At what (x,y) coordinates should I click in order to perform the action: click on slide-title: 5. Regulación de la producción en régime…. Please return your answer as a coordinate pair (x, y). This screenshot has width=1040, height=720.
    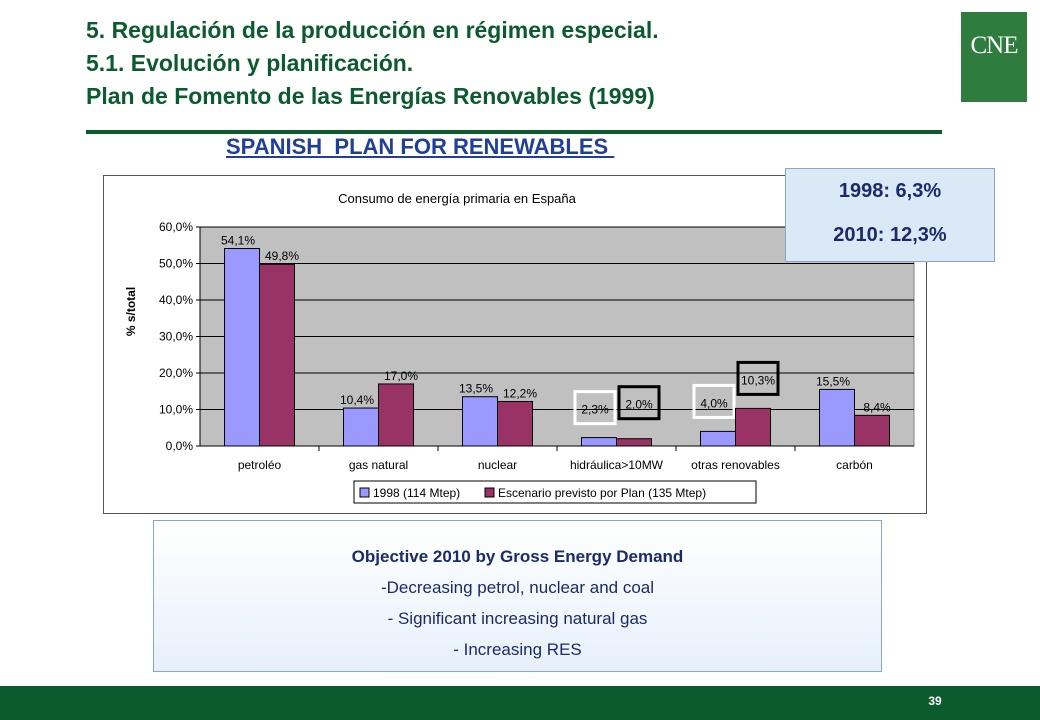
    Looking at the image, I should click on (486, 63).